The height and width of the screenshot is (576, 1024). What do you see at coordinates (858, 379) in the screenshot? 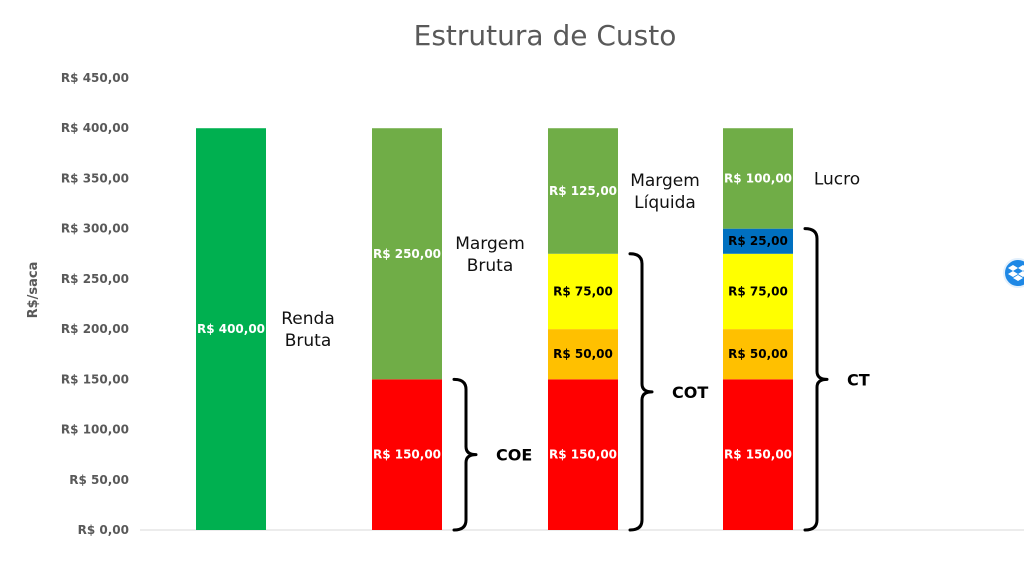
I see `brace-label: CT` at bounding box center [858, 379].